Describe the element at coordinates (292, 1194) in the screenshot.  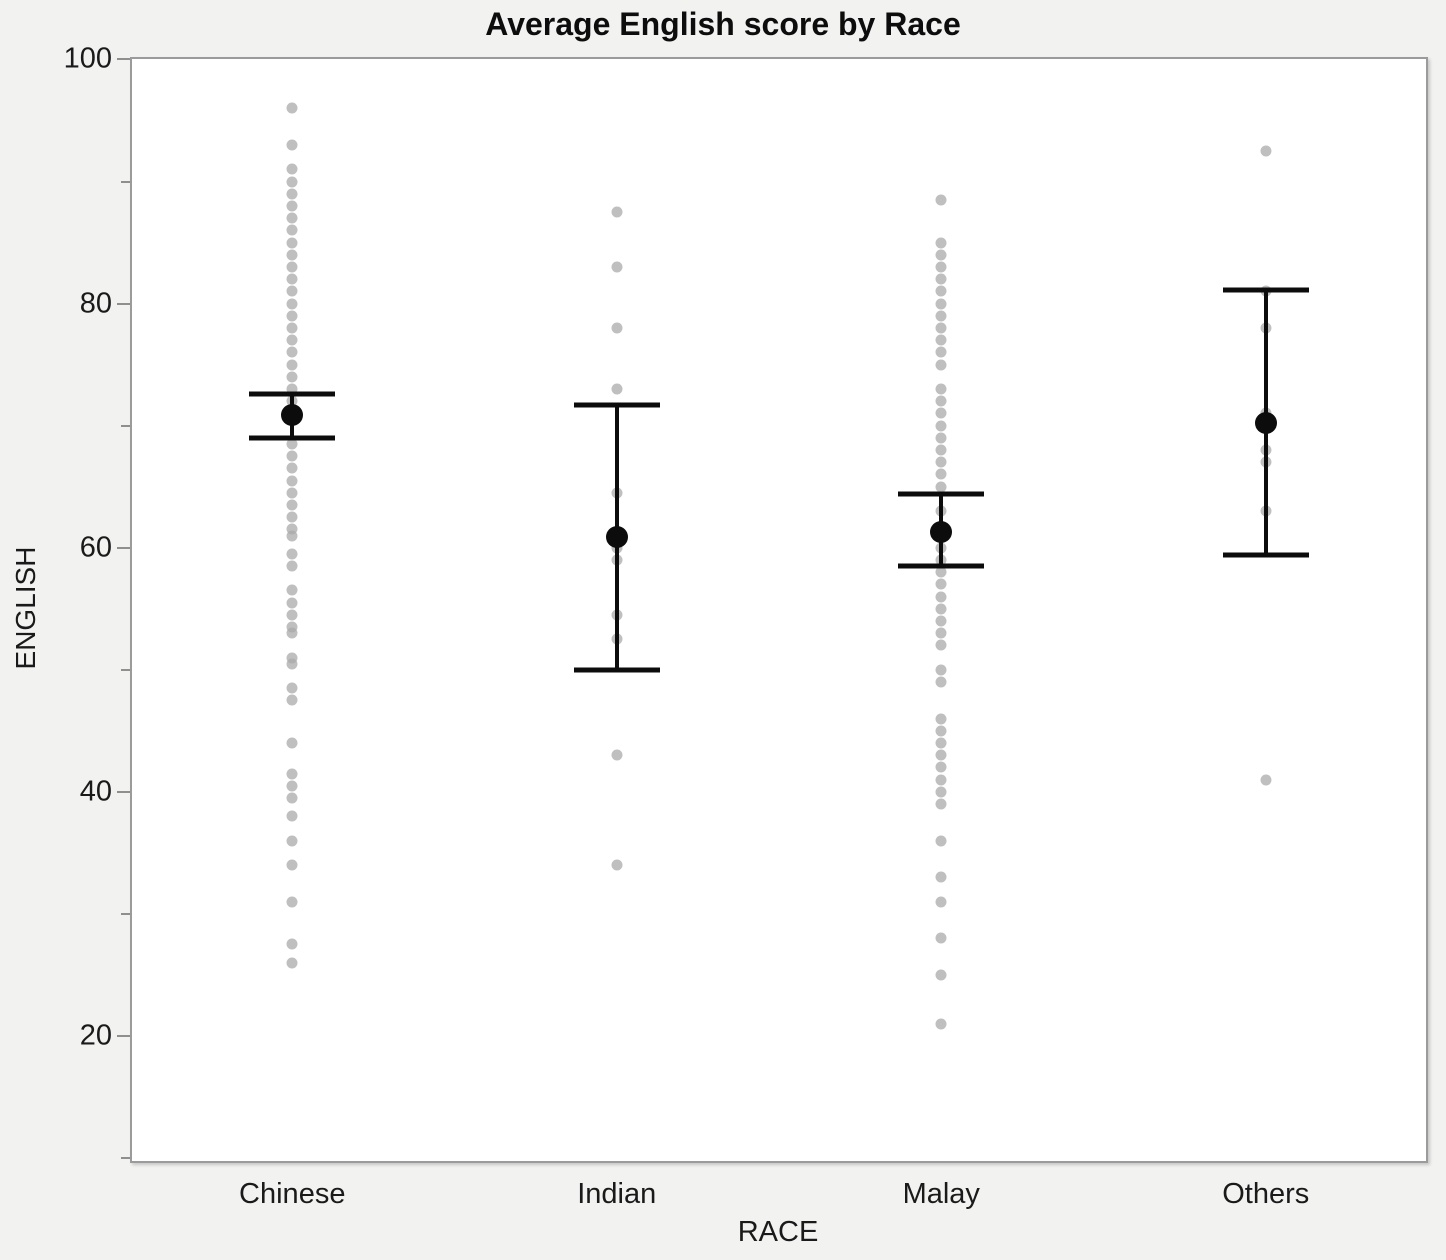
I see `x-category-label: Chinese` at that location.